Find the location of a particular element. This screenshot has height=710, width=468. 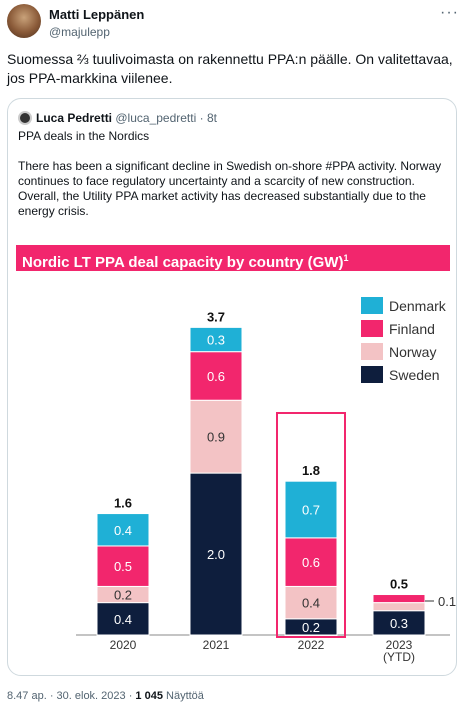

data-label: 0.9 is located at coordinates (216, 437).